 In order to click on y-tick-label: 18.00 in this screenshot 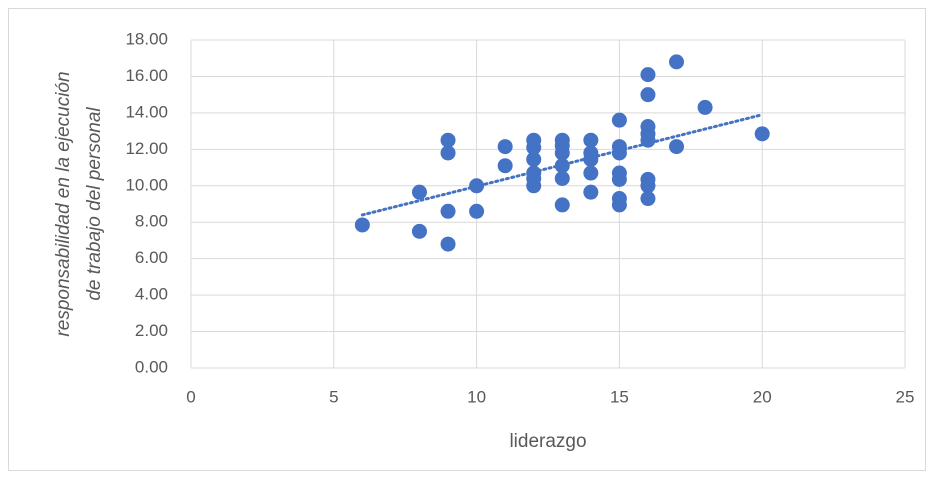, I will do `click(146, 38)`.